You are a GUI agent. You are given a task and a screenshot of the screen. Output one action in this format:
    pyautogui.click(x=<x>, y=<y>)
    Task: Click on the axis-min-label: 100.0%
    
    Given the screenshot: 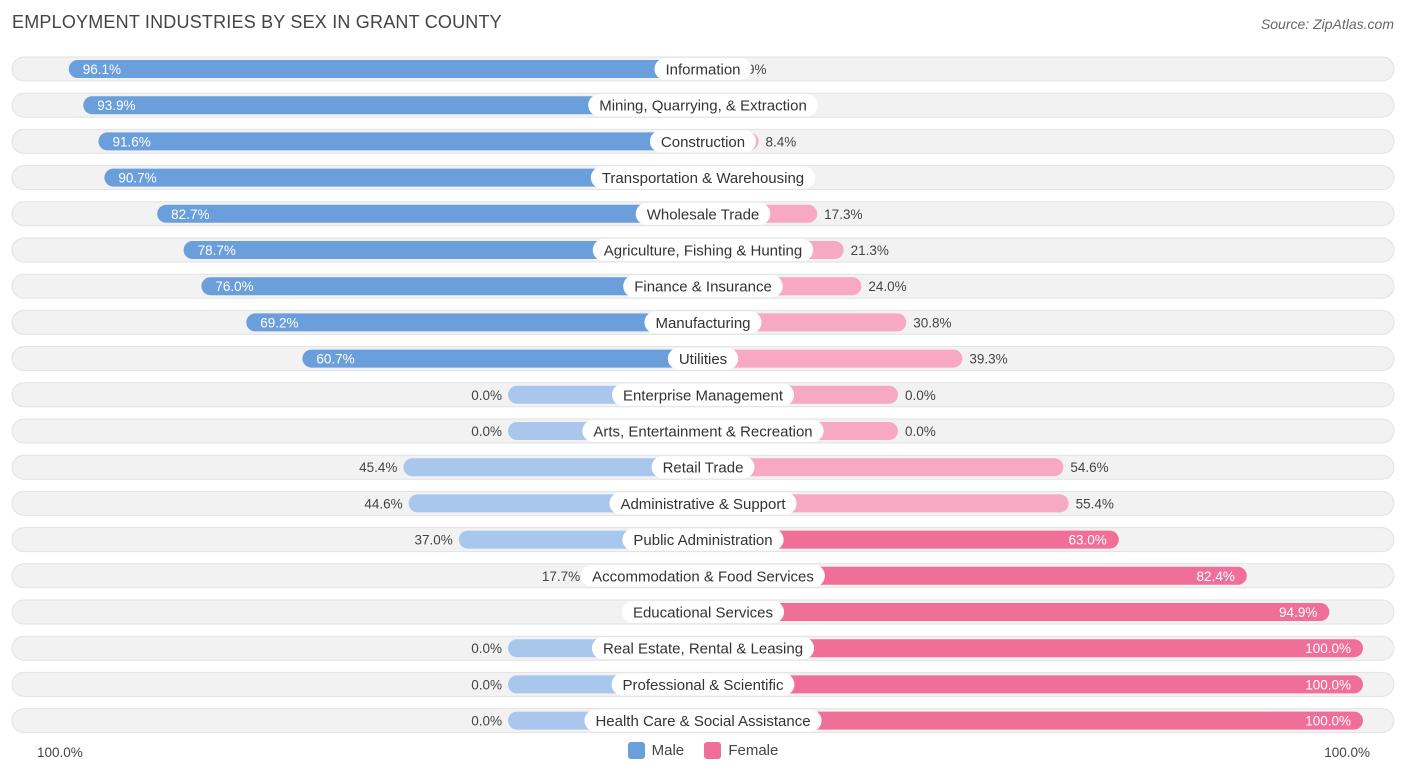 What is the action you would take?
    pyautogui.click(x=60, y=752)
    